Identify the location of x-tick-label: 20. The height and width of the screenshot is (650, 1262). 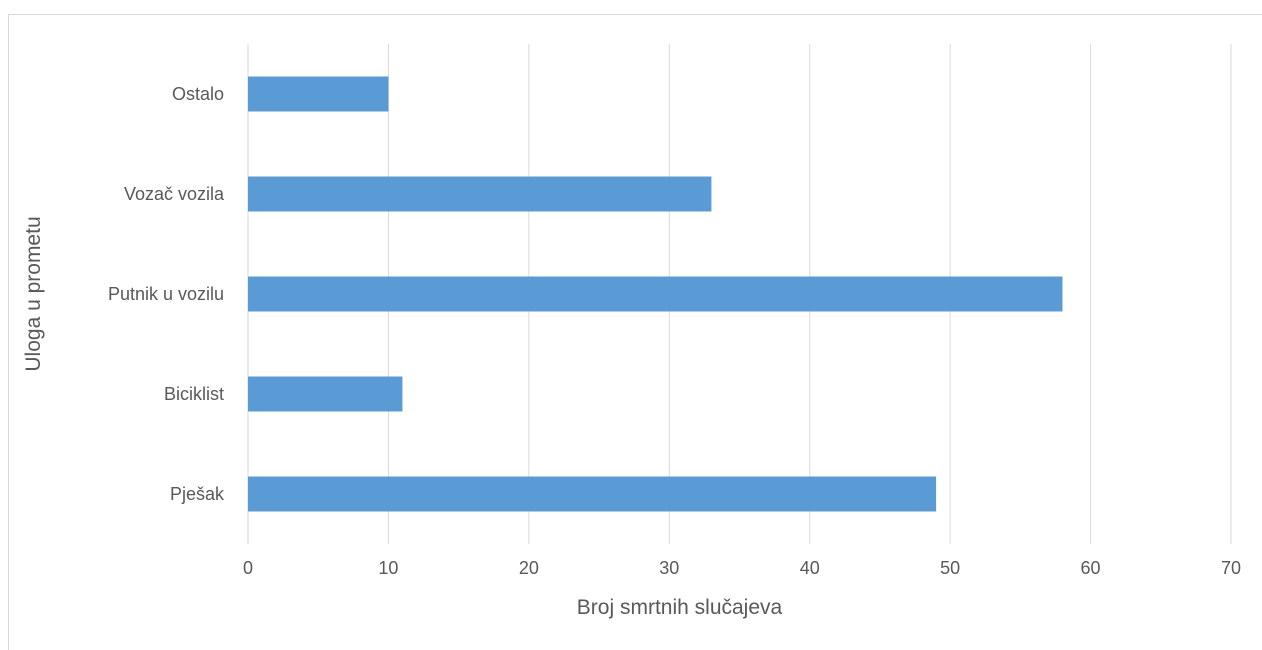
(529, 568).